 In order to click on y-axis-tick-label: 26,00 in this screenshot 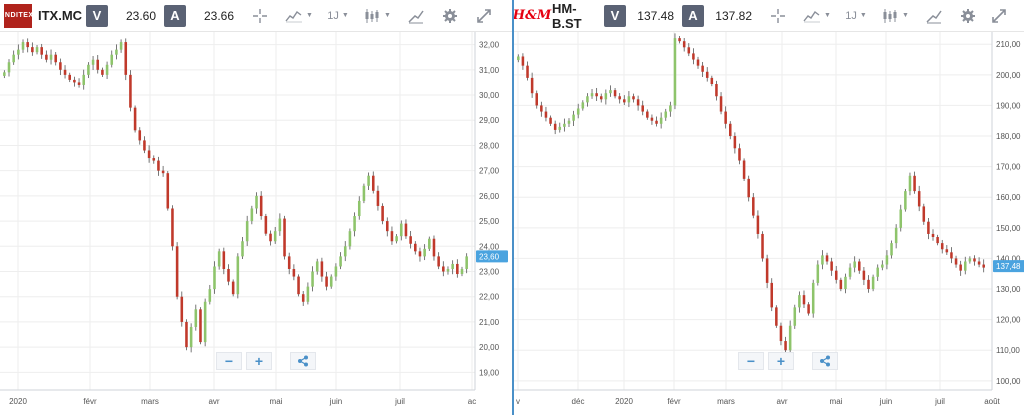, I will do `click(489, 196)`.